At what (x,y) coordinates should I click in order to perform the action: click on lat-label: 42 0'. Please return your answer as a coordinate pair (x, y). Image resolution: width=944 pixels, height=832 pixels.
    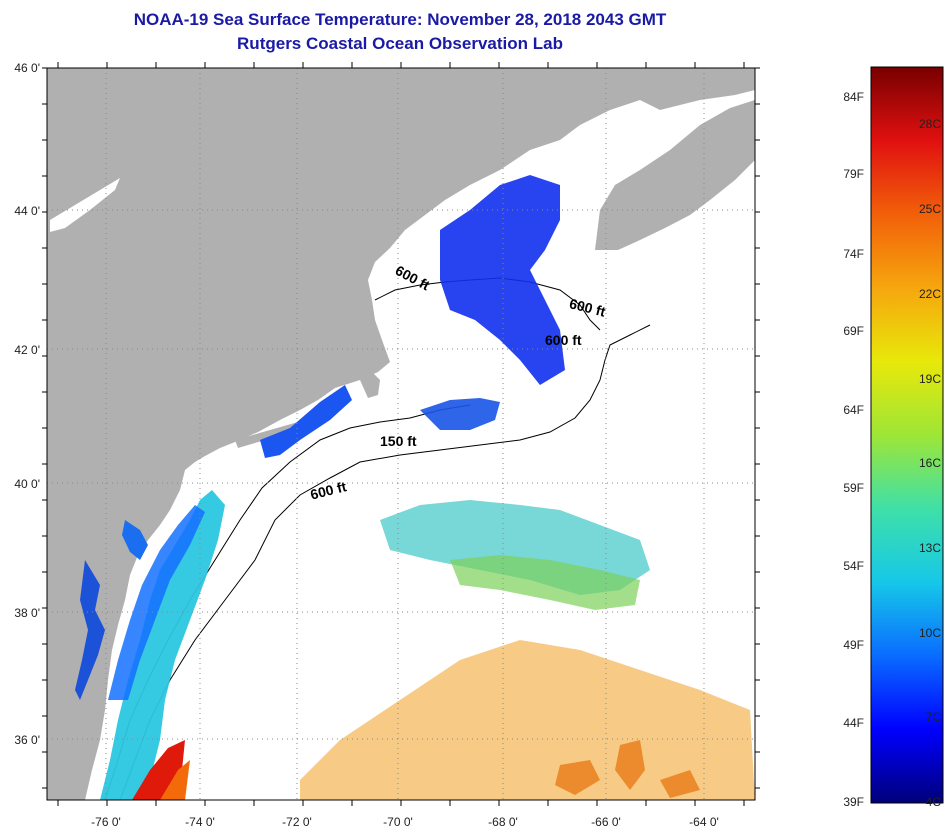
    Looking at the image, I should click on (27, 350).